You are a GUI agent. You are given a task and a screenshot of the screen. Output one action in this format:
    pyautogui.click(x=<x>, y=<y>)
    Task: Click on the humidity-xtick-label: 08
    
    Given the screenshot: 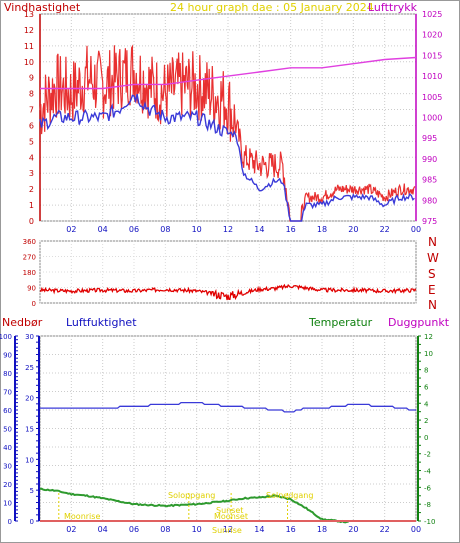 What is the action you would take?
    pyautogui.click(x=165, y=529)
    